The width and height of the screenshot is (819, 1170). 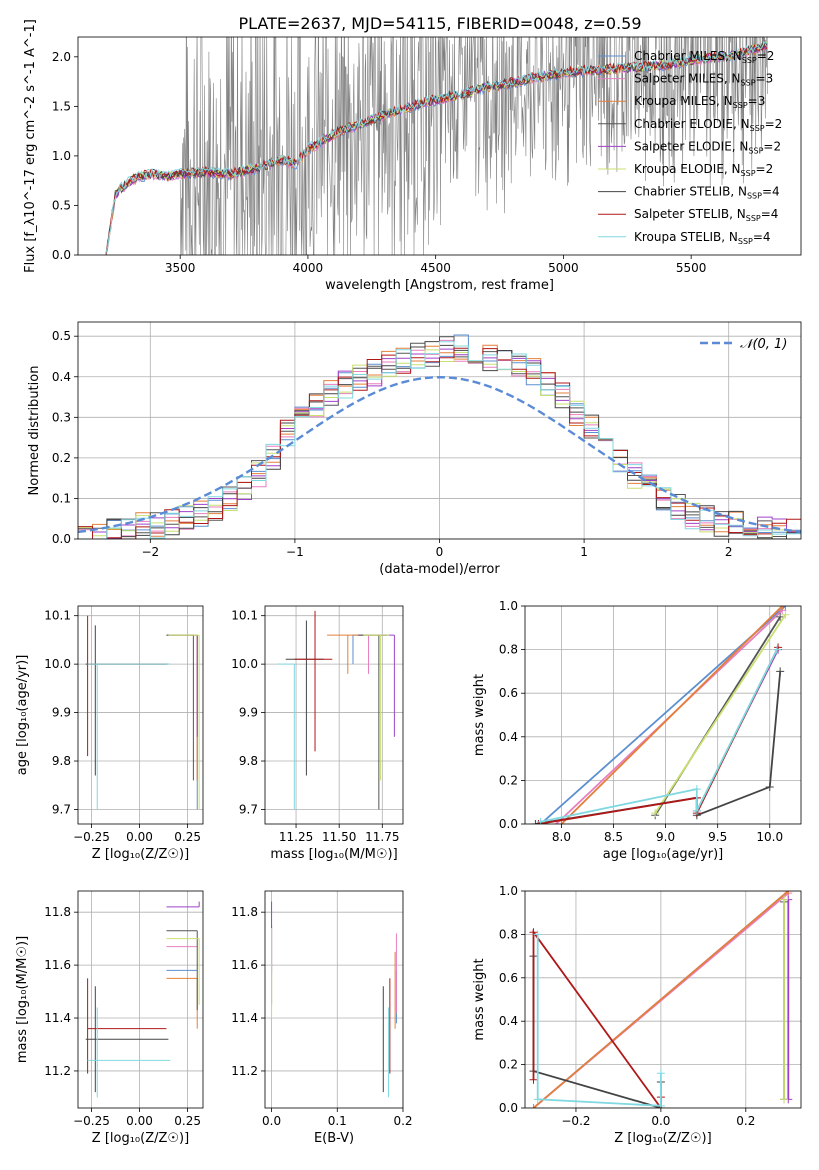 I want to click on residual-histogram-step, so click(x=439, y=444).